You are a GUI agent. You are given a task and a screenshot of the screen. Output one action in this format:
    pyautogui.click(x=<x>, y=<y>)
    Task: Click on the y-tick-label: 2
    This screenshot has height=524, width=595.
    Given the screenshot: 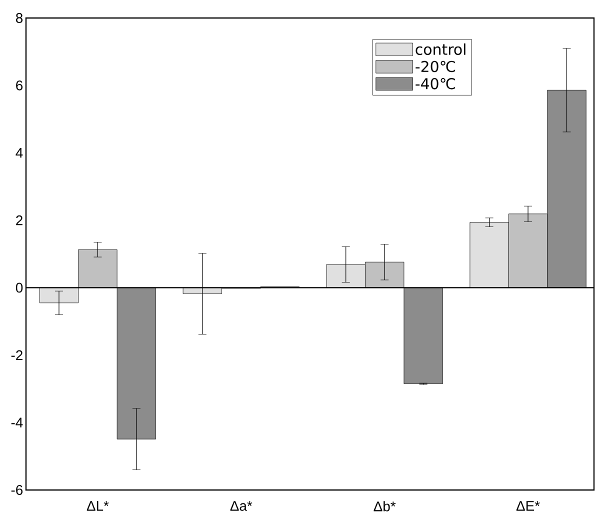 What is the action you would take?
    pyautogui.click(x=19, y=220)
    